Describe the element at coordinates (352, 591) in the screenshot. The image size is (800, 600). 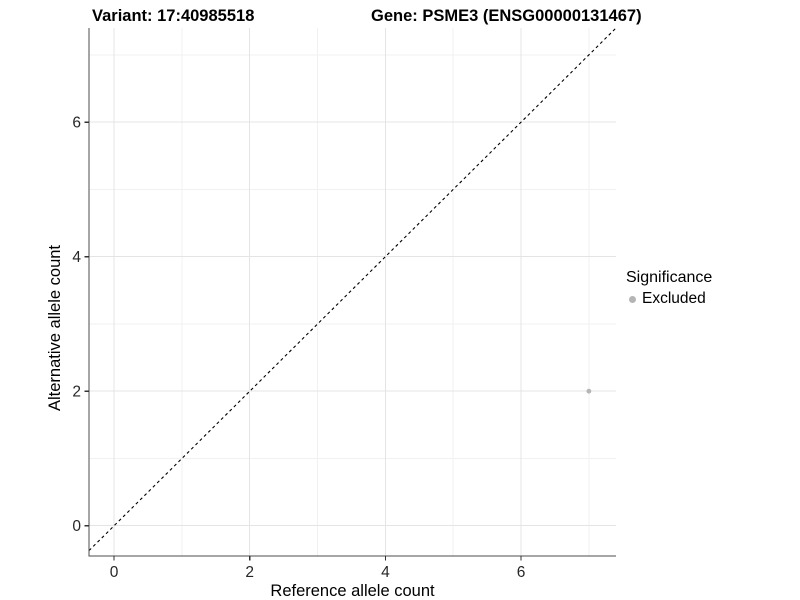
I see `x-axis-title: Reference allele count` at that location.